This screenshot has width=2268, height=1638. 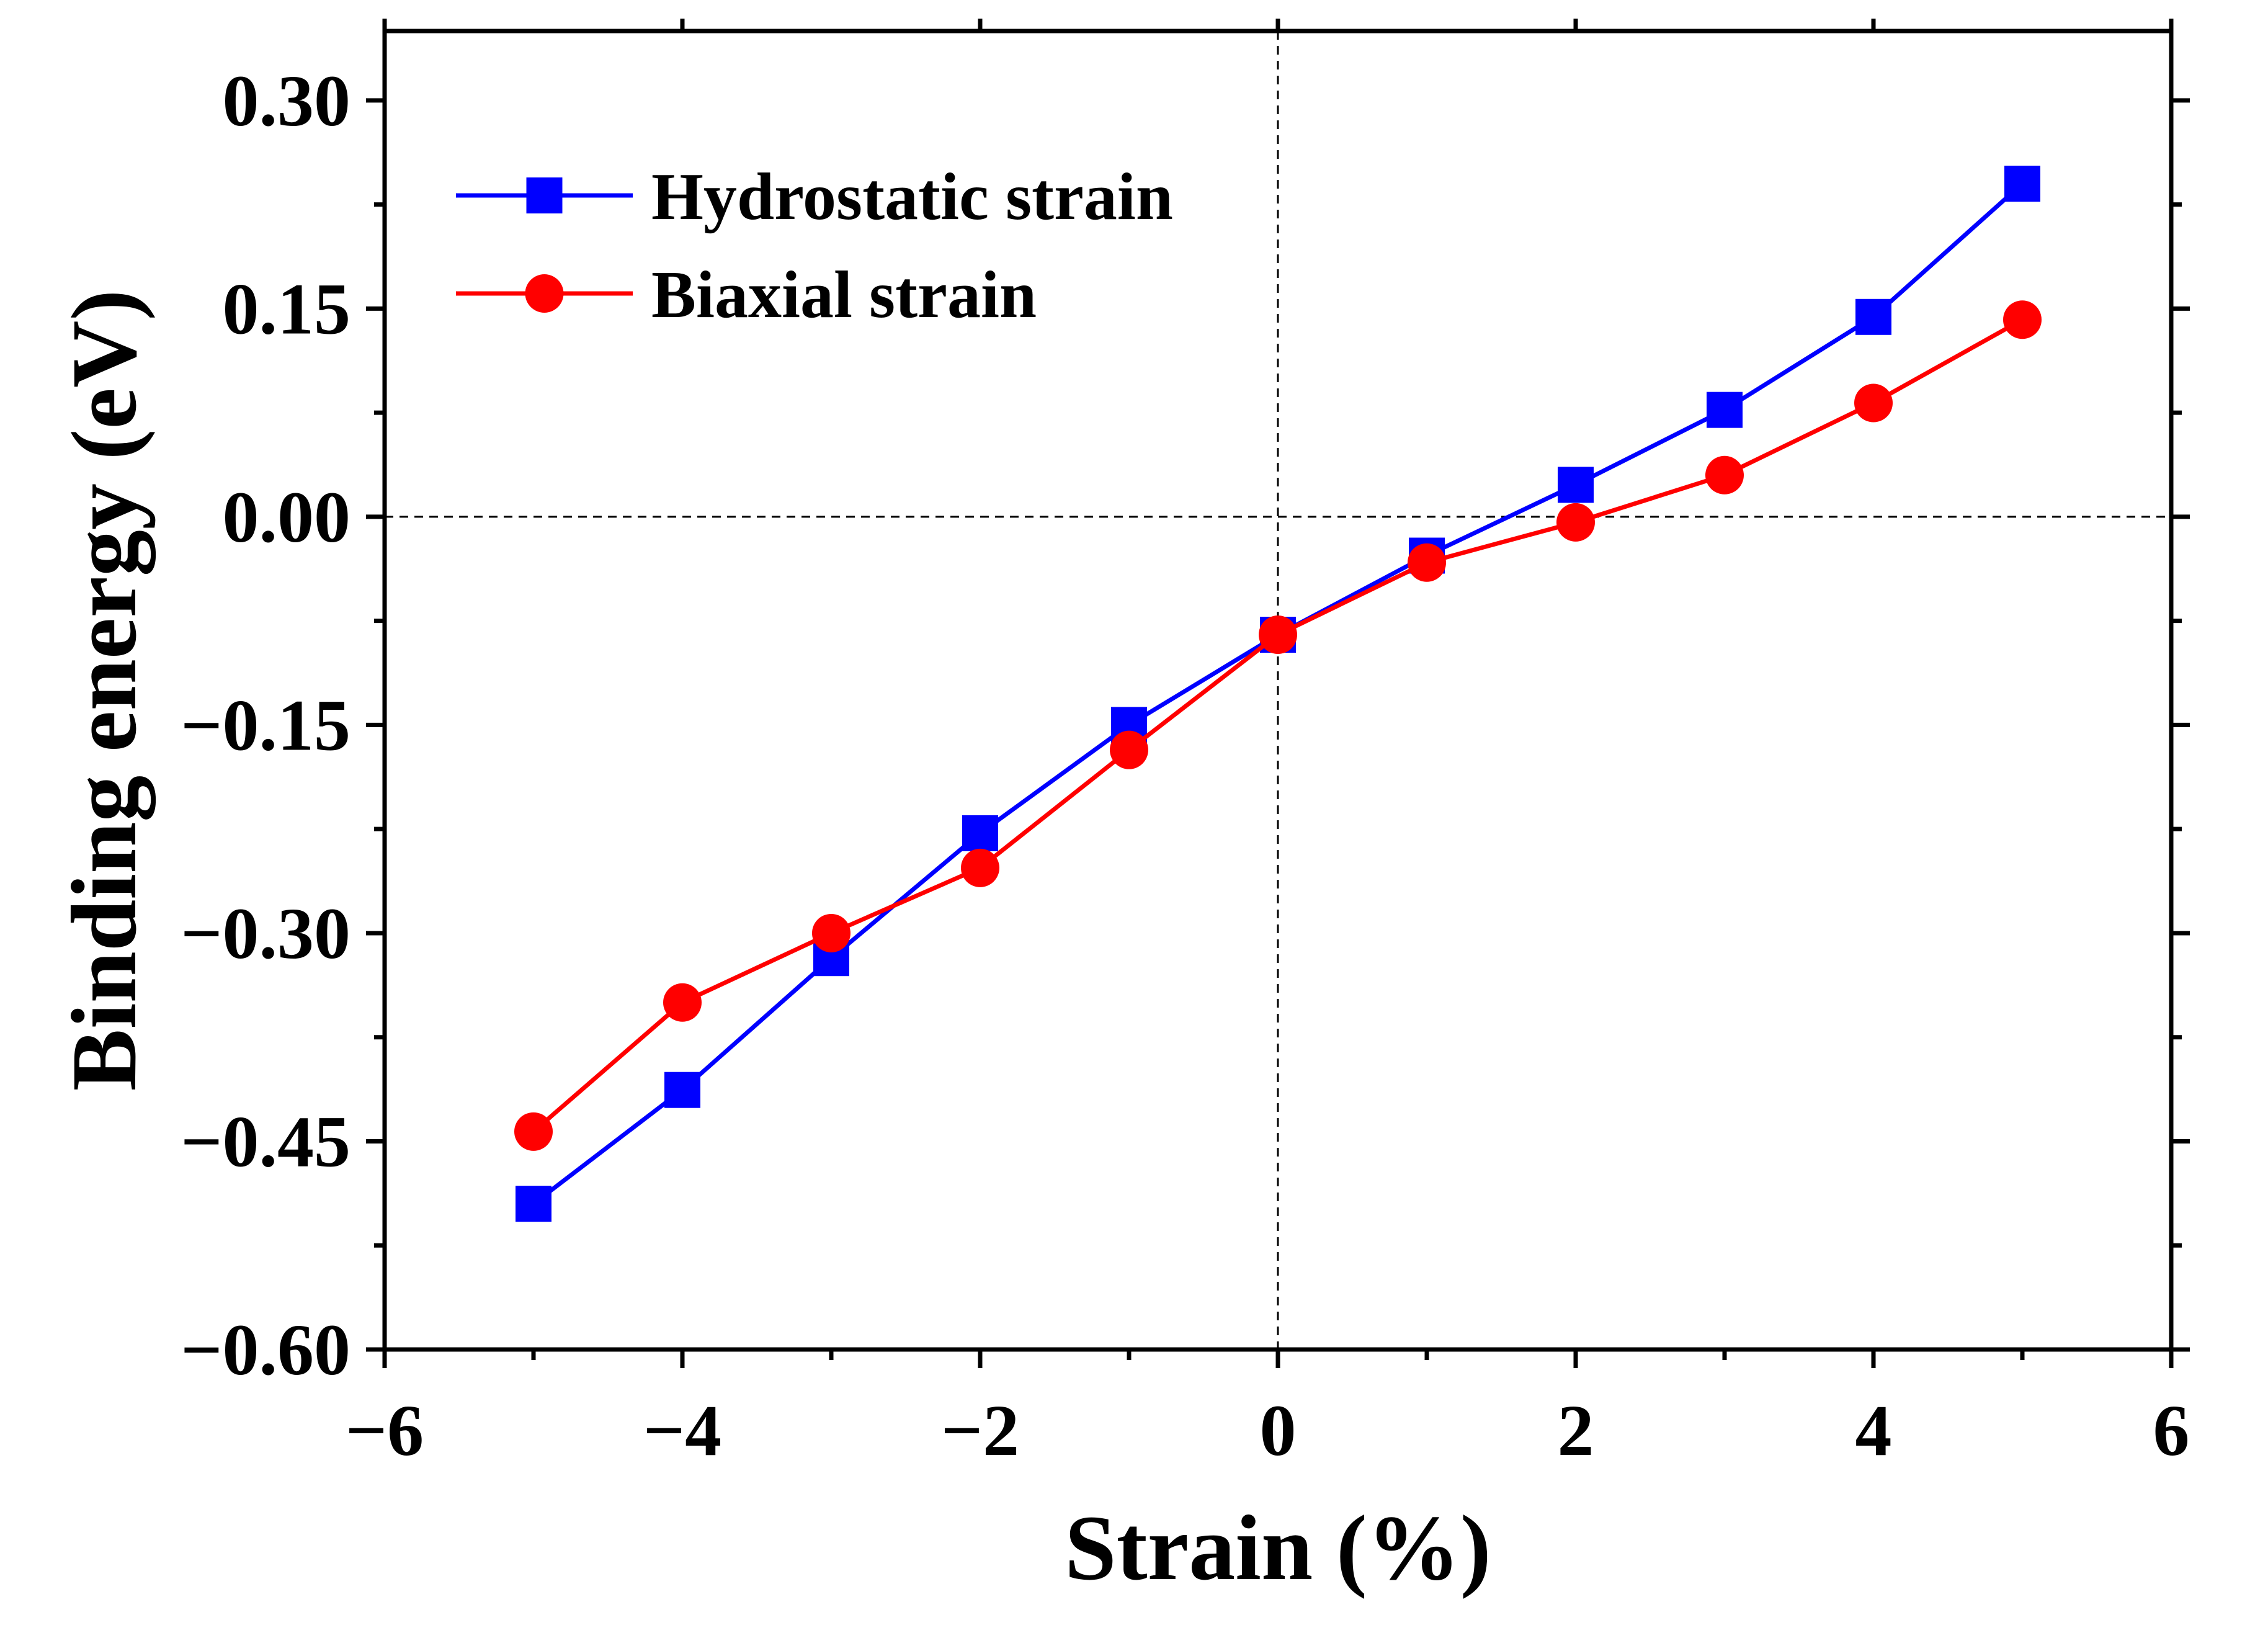 What do you see at coordinates (2171, 1430) in the screenshot?
I see `x-tick-label: 6` at bounding box center [2171, 1430].